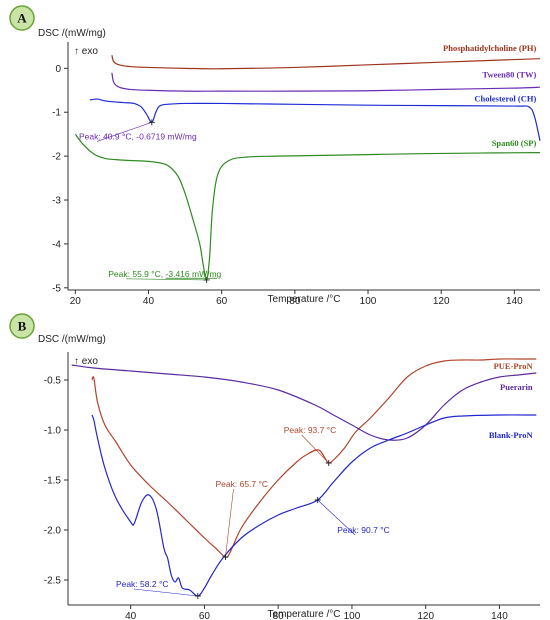  What do you see at coordinates (53, 431) in the screenshot?
I see `y-tick-label: -1.0` at bounding box center [53, 431].